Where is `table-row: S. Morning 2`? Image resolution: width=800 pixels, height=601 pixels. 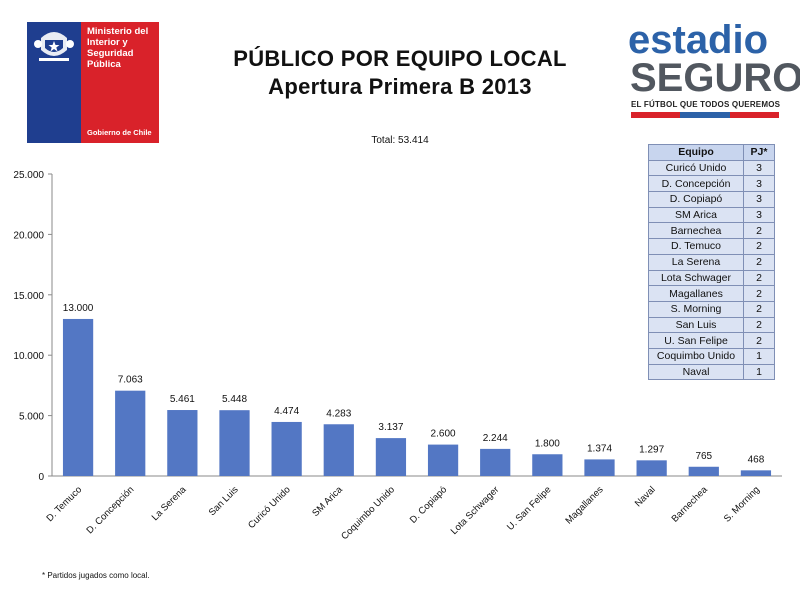
table-row: S. Morning 2 is located at coordinates (711, 309).